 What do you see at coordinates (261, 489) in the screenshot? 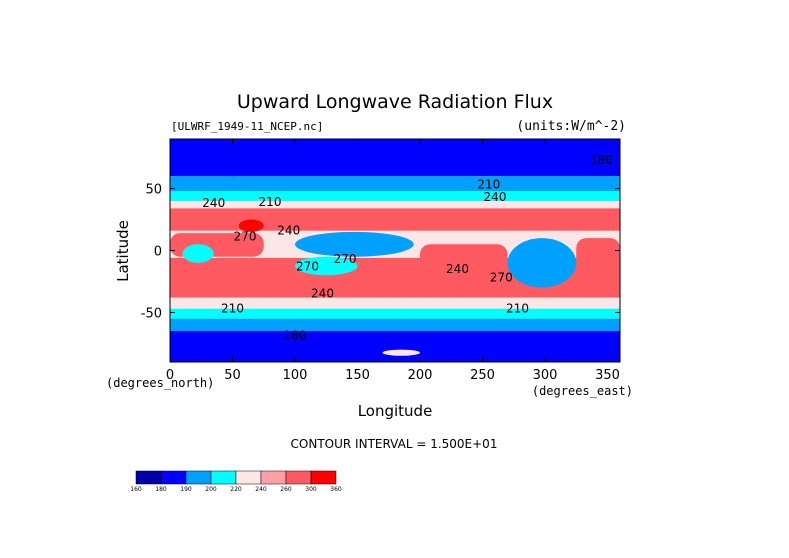
I see `colorbar-tick-label-5: 240` at bounding box center [261, 489].